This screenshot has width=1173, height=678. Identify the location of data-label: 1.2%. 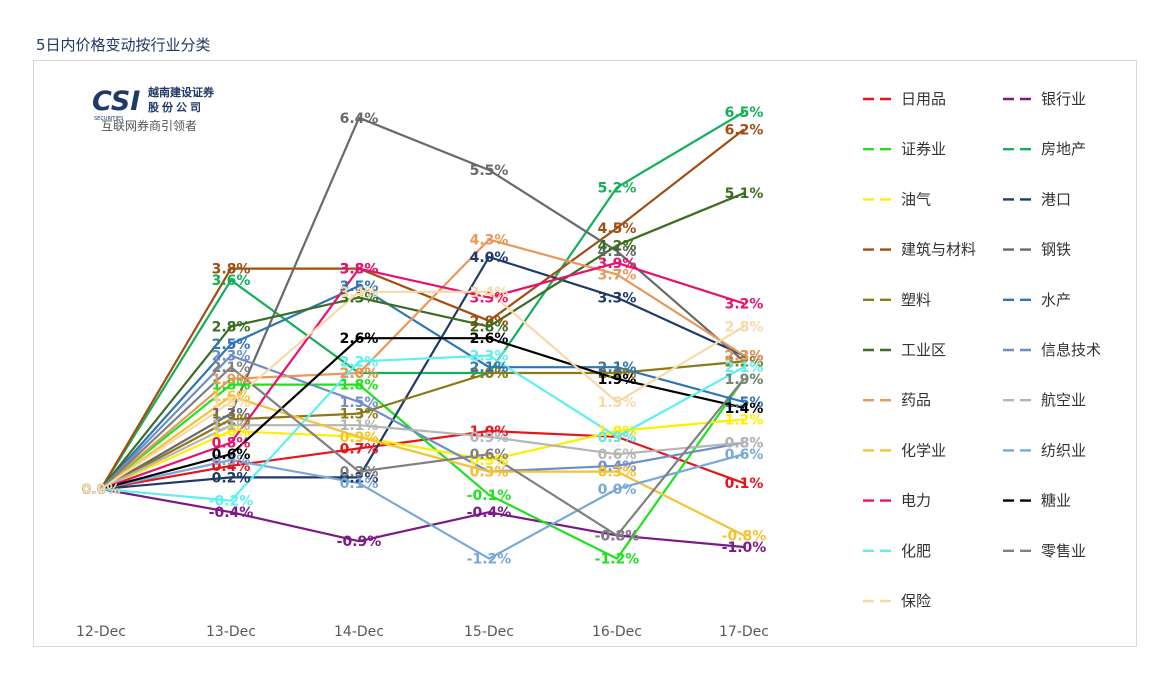
(231, 420).